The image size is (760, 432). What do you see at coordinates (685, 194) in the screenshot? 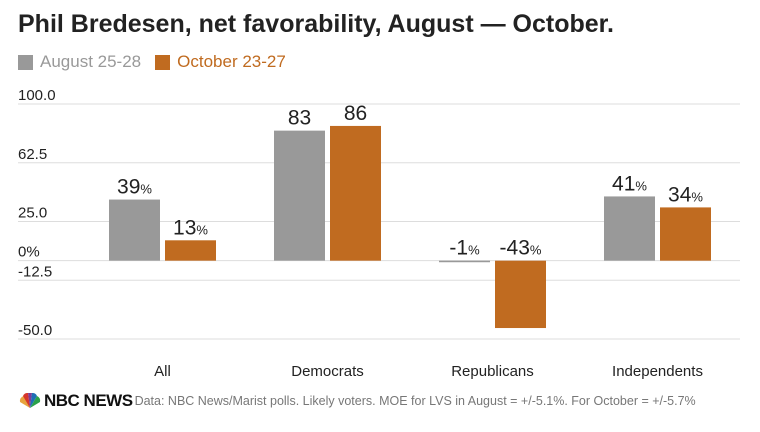
I see `data-label: 34%` at bounding box center [685, 194].